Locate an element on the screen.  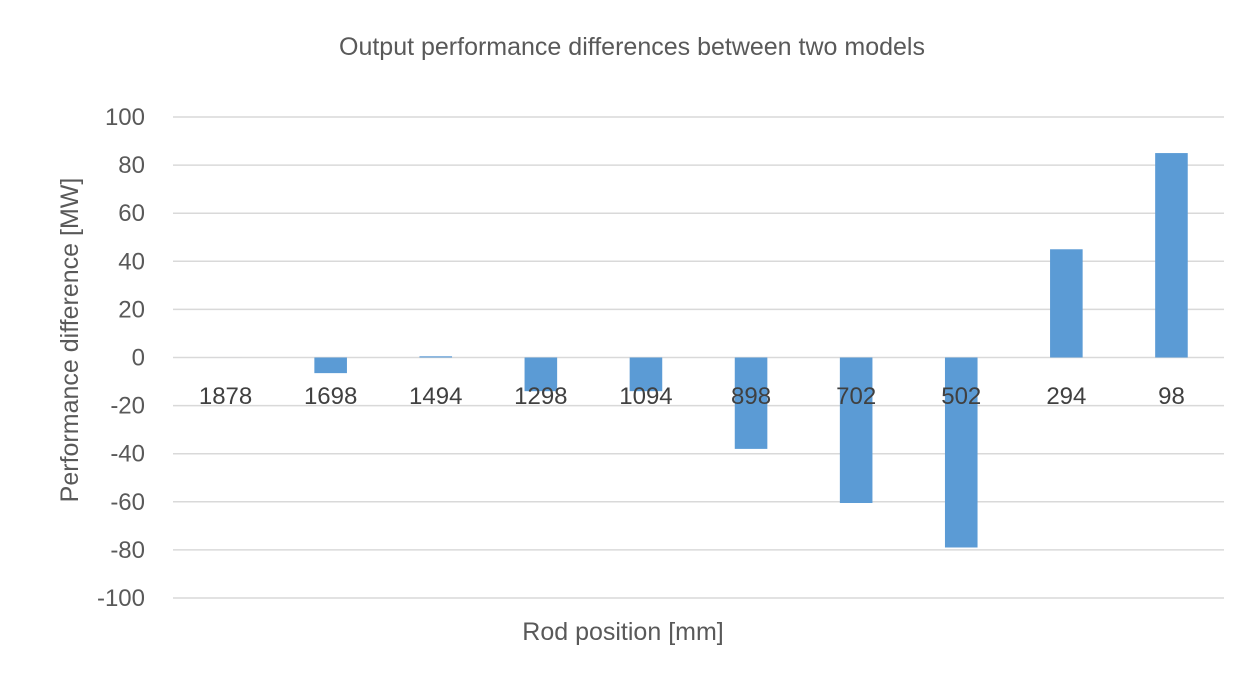
y-tick-label: -100 is located at coordinates (121, 598).